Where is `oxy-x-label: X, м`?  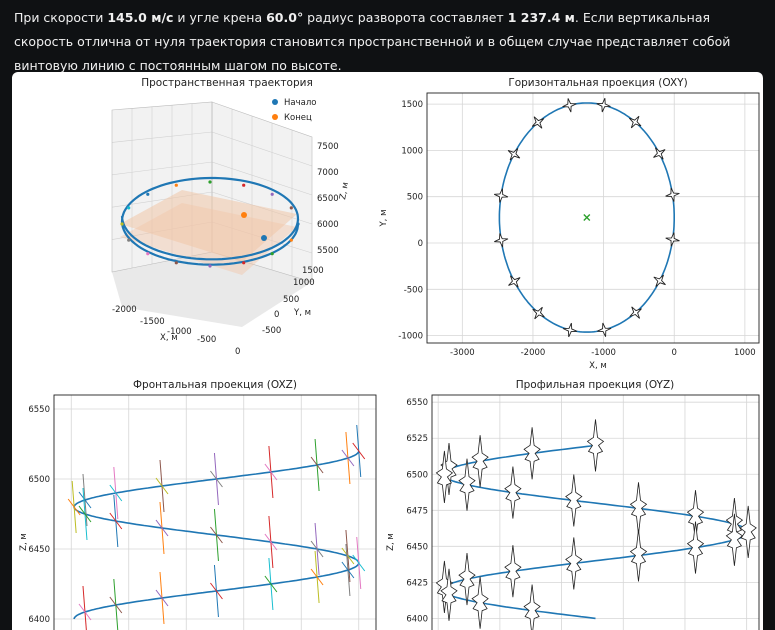
oxy-x-label: X, м is located at coordinates (598, 366).